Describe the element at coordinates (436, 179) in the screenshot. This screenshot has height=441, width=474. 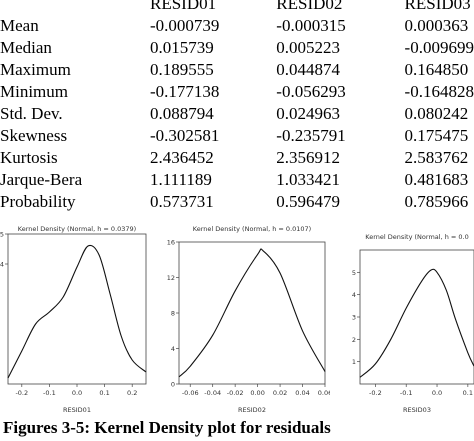
I see `table-cell: 0.481683` at that location.